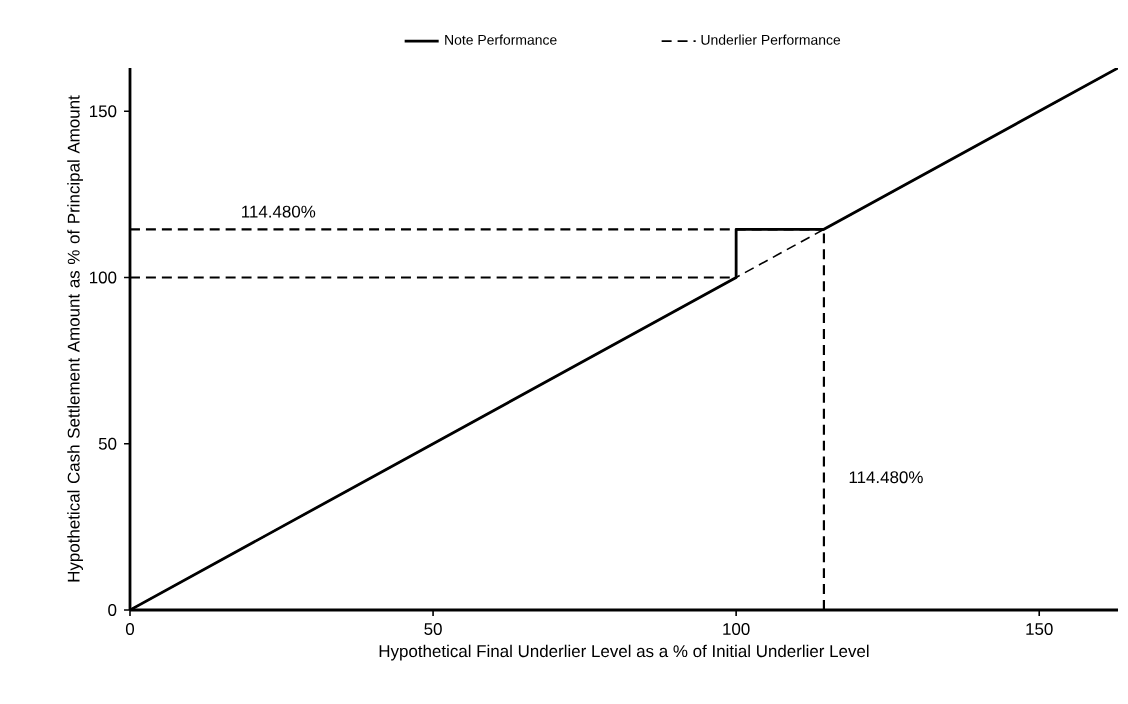 The image size is (1128, 704). What do you see at coordinates (112, 610) in the screenshot?
I see `y-tick-label: 0` at bounding box center [112, 610].